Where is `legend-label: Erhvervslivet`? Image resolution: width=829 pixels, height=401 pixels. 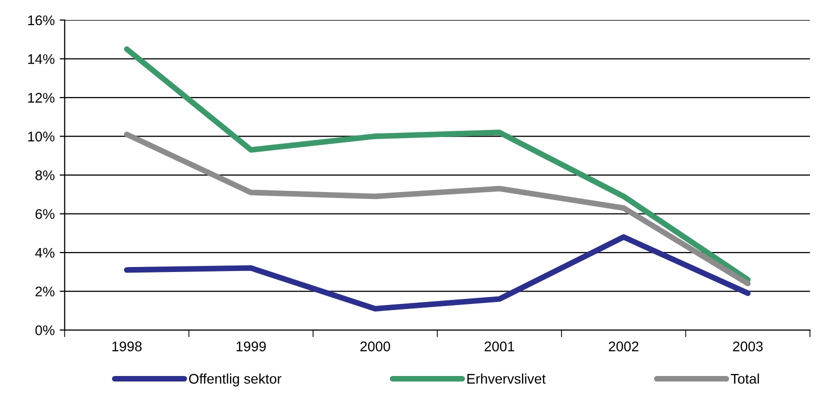
legend-label: Erhvervslivet is located at coordinates (506, 379).